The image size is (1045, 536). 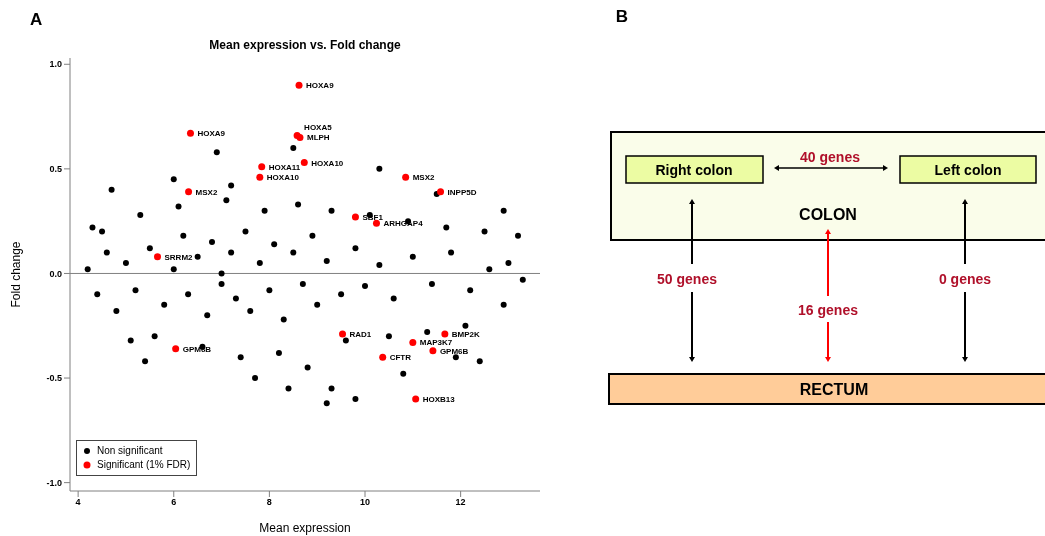 I want to click on y-tick-label: 0.0, so click(x=55, y=273).